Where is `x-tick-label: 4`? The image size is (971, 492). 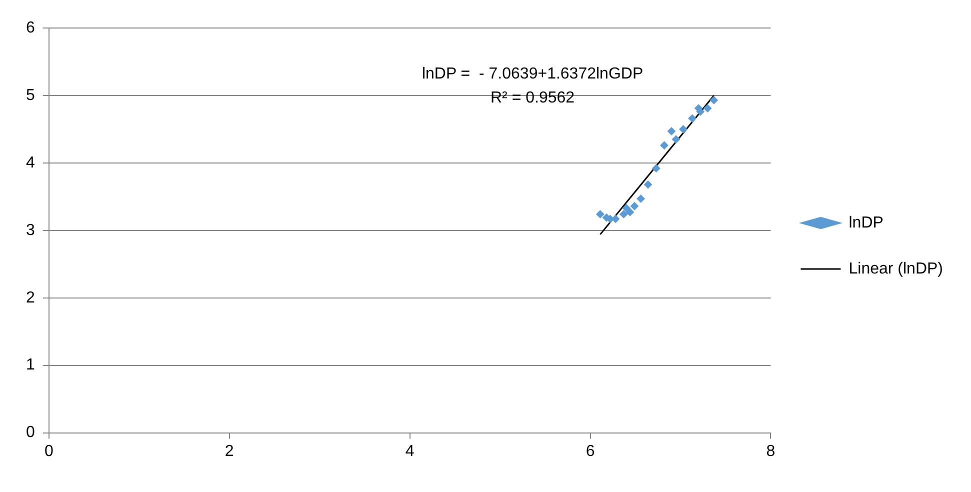 x-tick-label: 4 is located at coordinates (409, 451).